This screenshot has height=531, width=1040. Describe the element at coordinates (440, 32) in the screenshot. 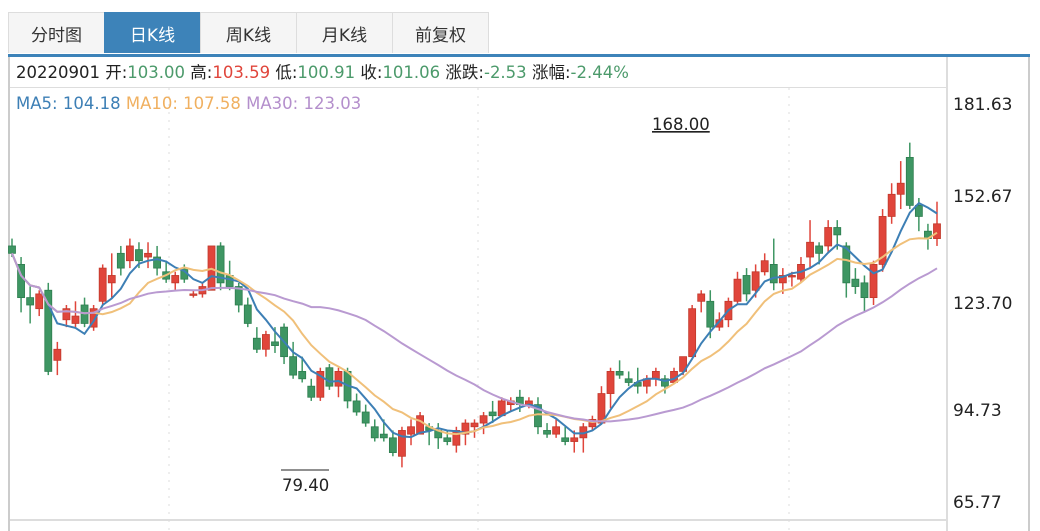

I see `tab-forward-adjusted: 前复权` at that location.